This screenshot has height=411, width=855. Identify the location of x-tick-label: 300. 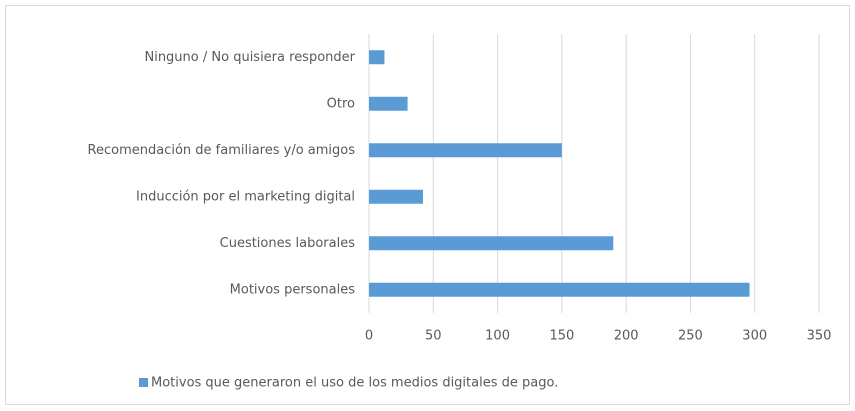
(754, 336).